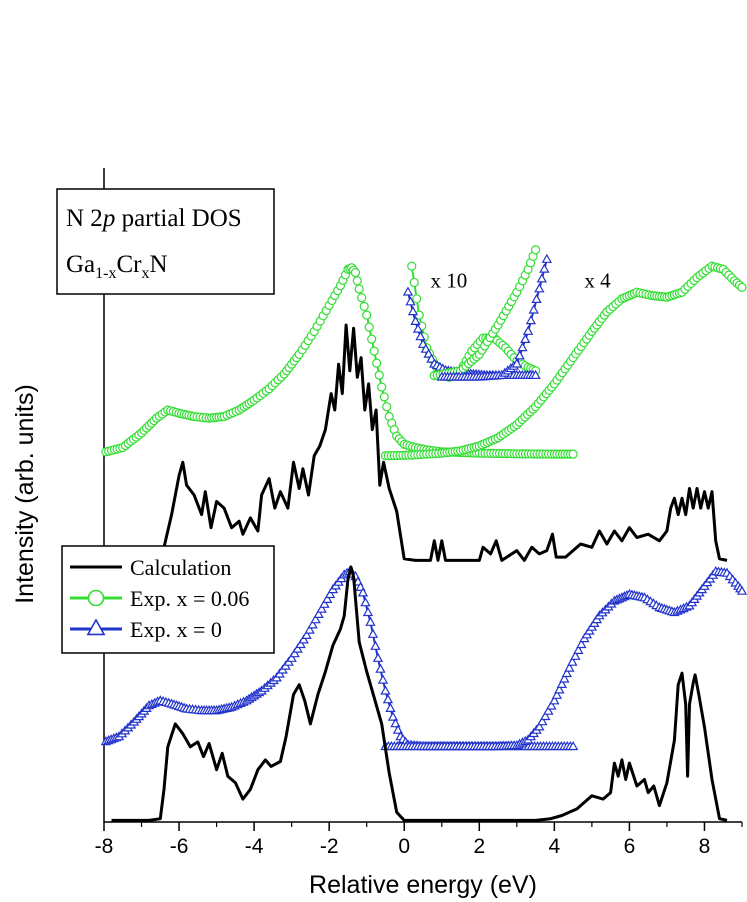  Describe the element at coordinates (404, 846) in the screenshot. I see `x-tick-label: 0` at that location.